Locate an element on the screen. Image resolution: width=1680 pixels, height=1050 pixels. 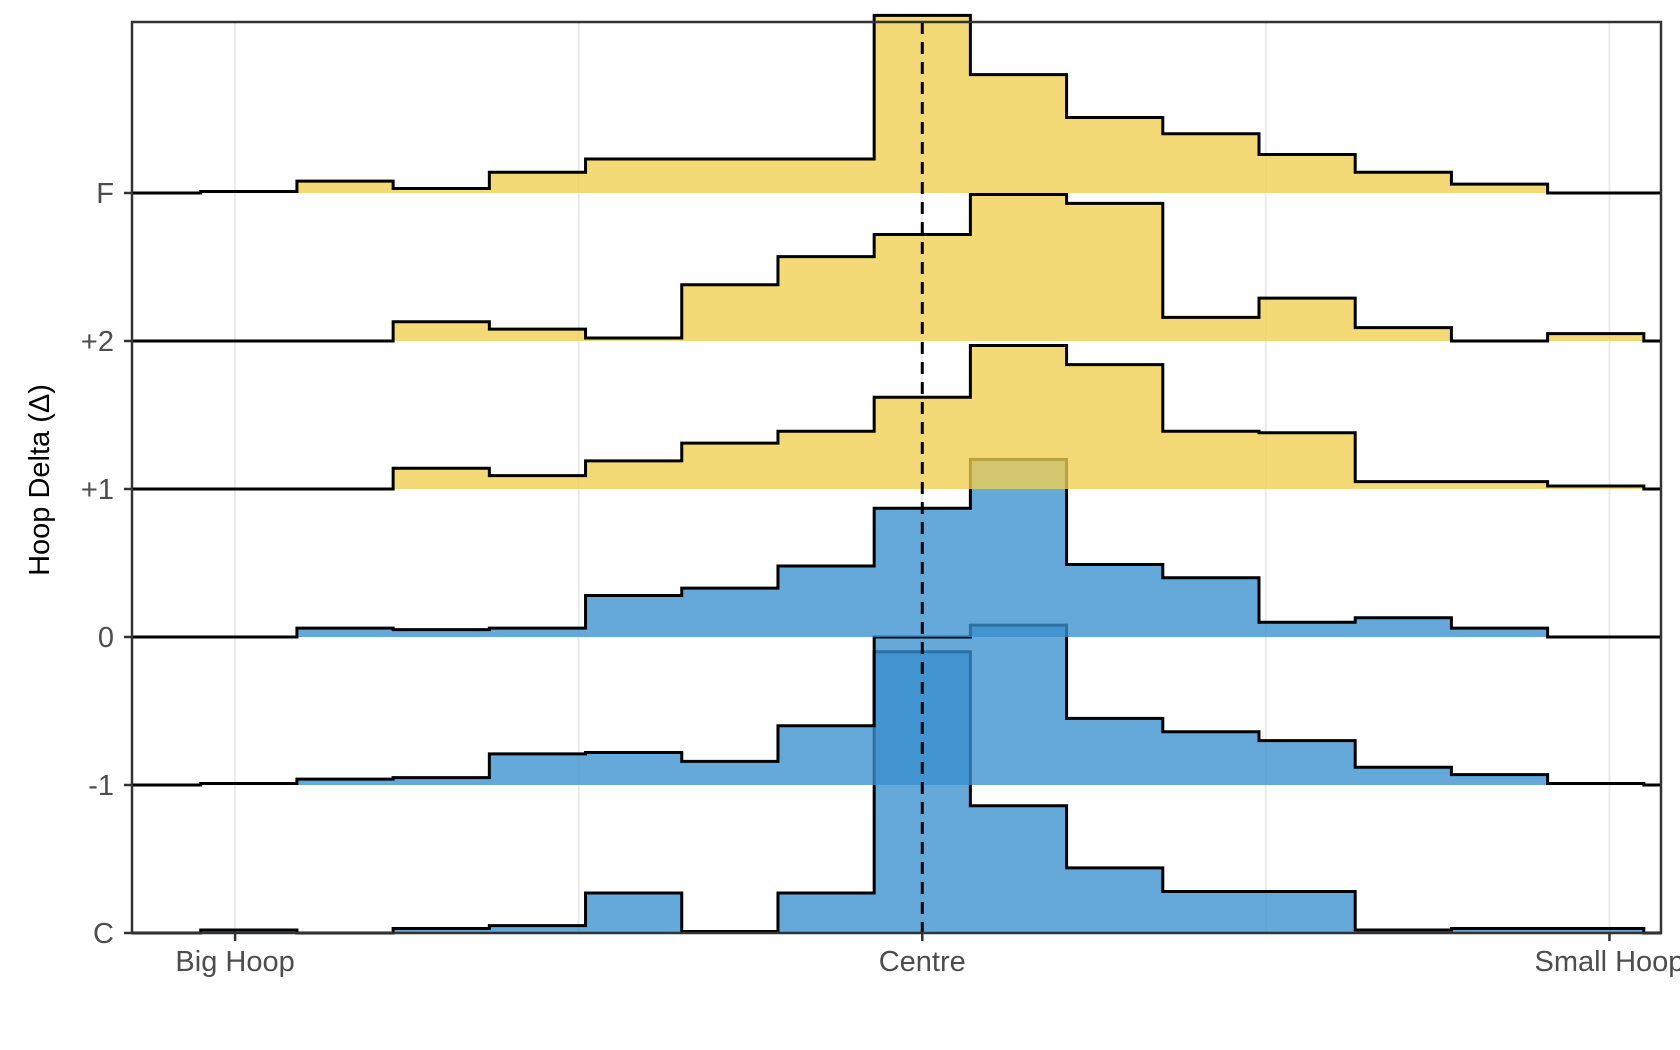
ridge-+1 is located at coordinates (896, 417).